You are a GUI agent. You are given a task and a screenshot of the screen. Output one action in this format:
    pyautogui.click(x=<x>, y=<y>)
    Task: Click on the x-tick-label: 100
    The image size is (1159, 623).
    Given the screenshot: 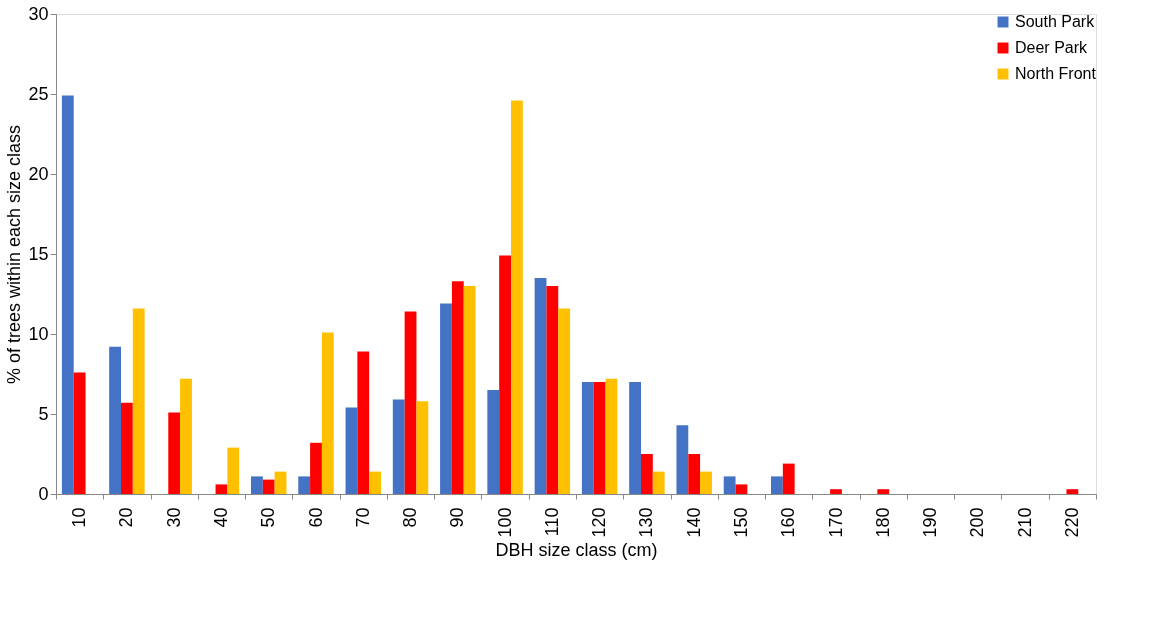 What is the action you would take?
    pyautogui.click(x=504, y=522)
    